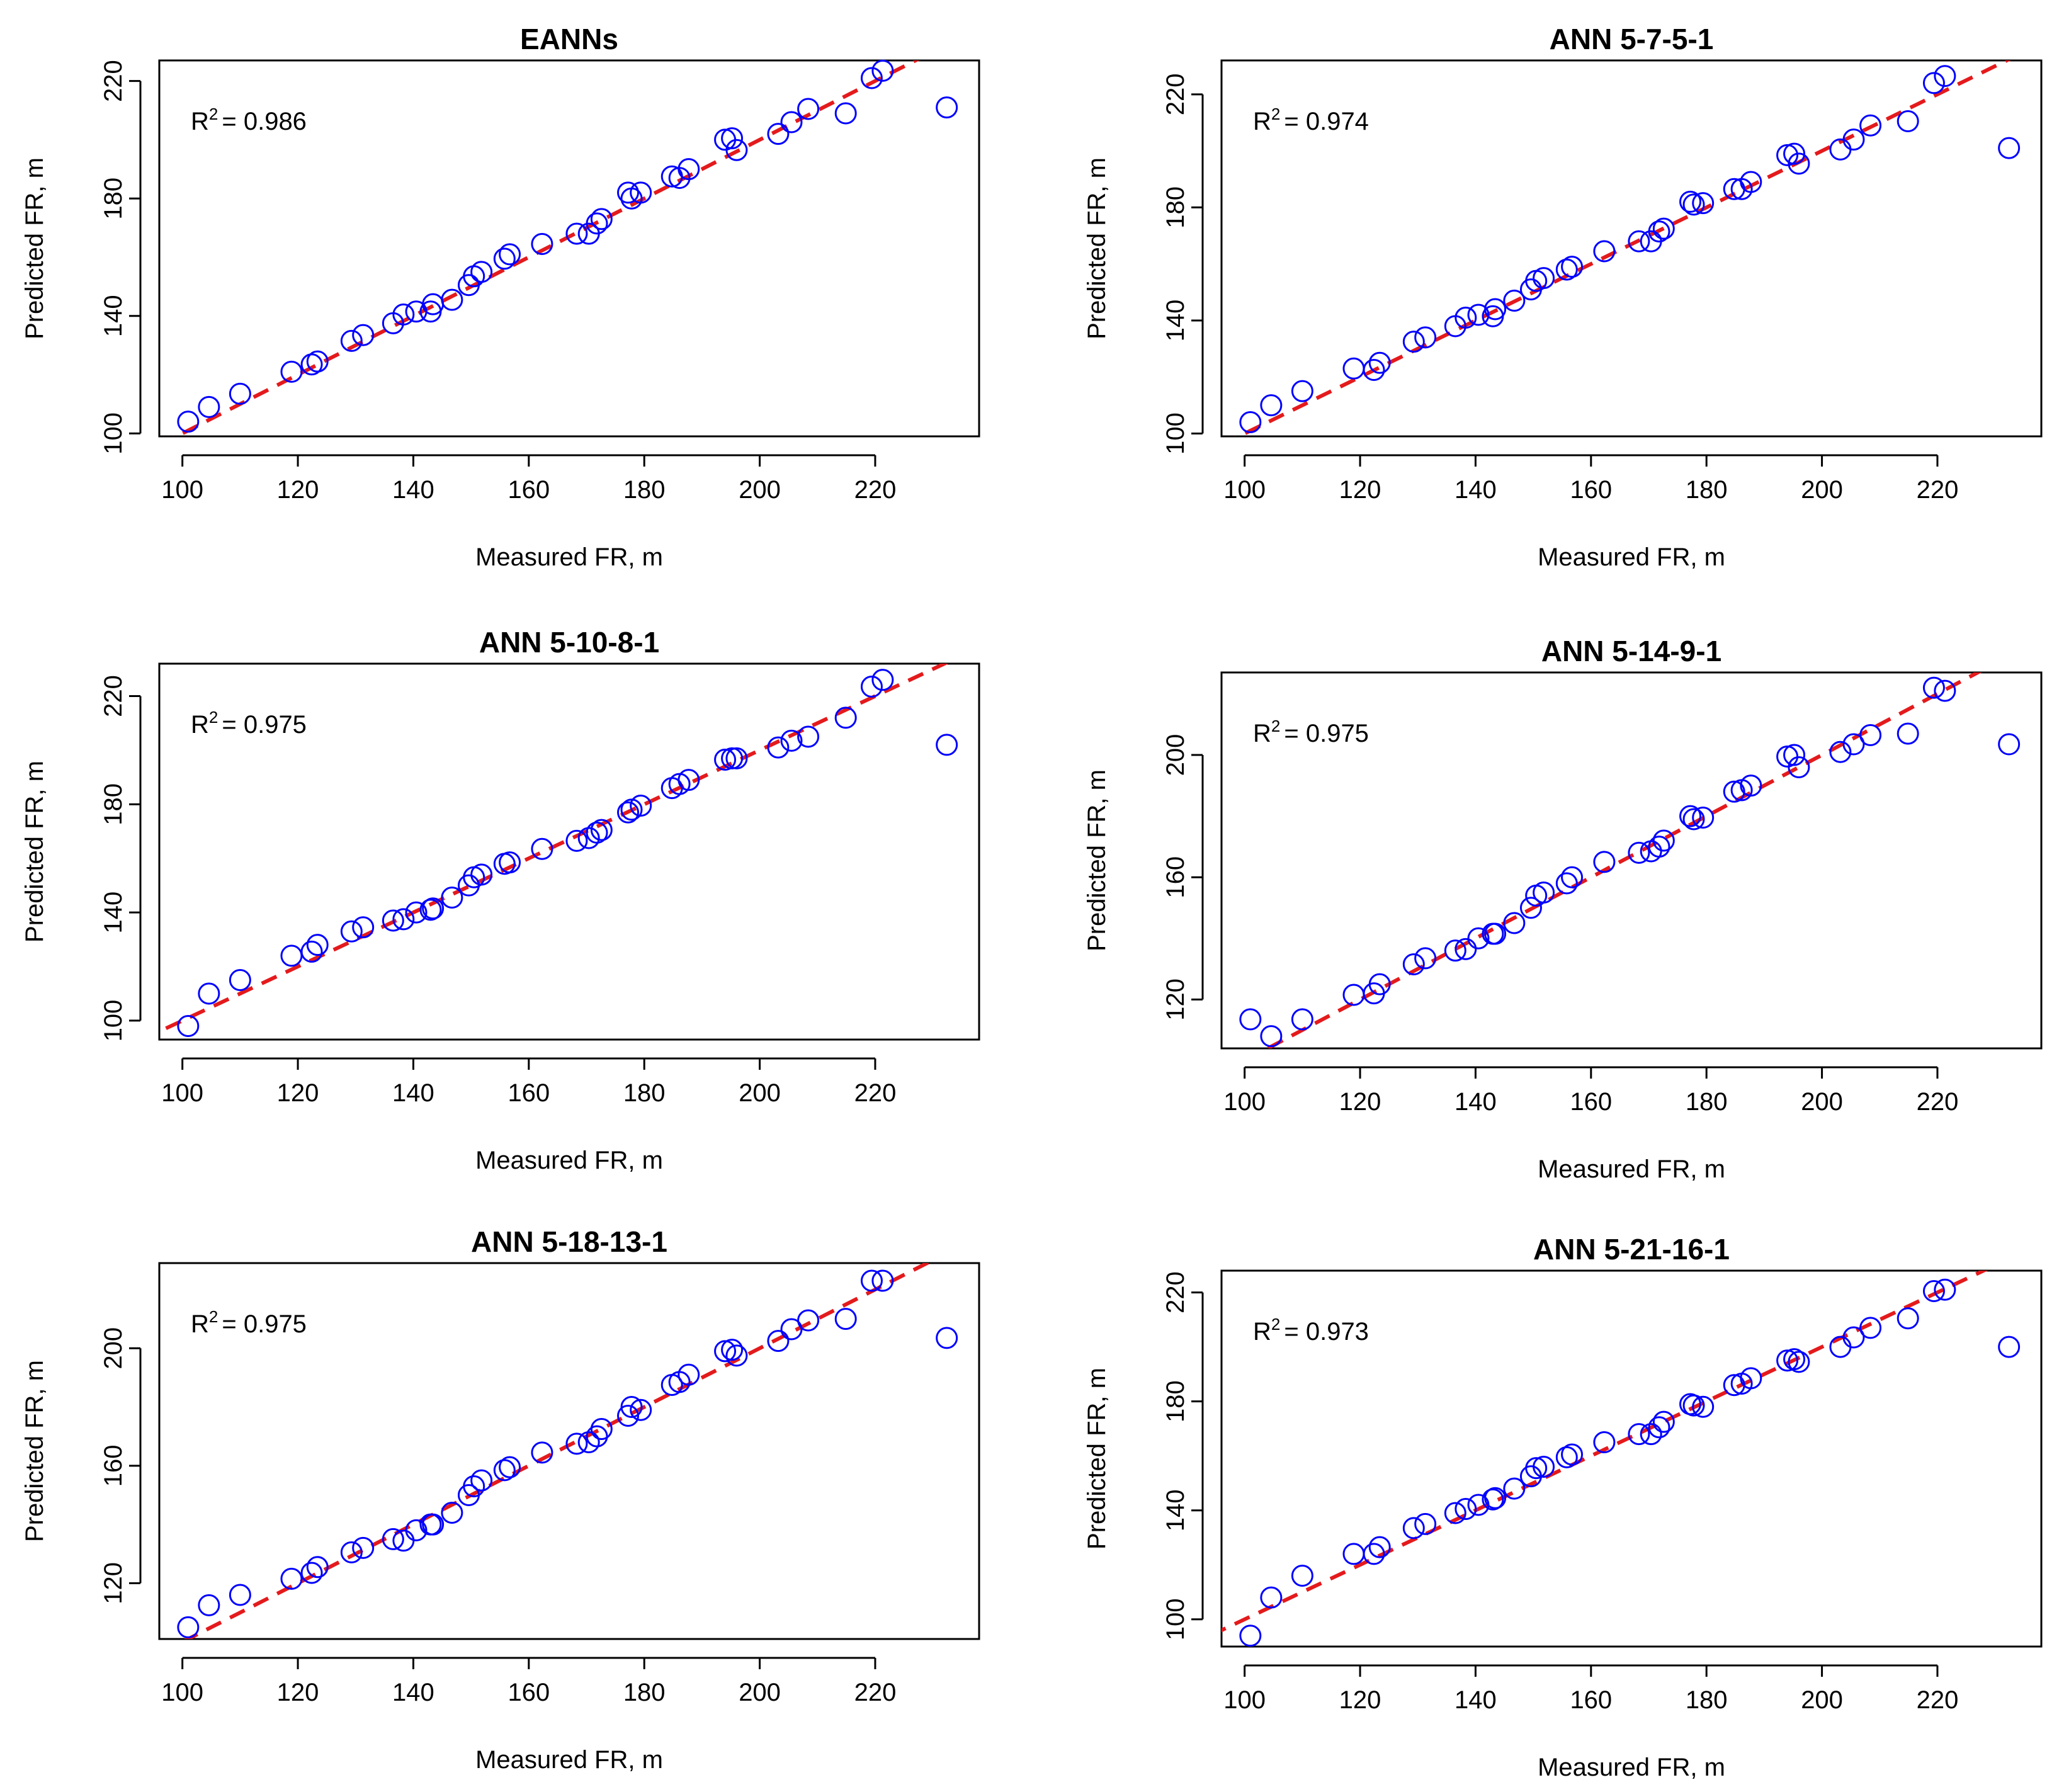  I want to click on y-axis-label: Predicted FR, m, so click(1097, 860).